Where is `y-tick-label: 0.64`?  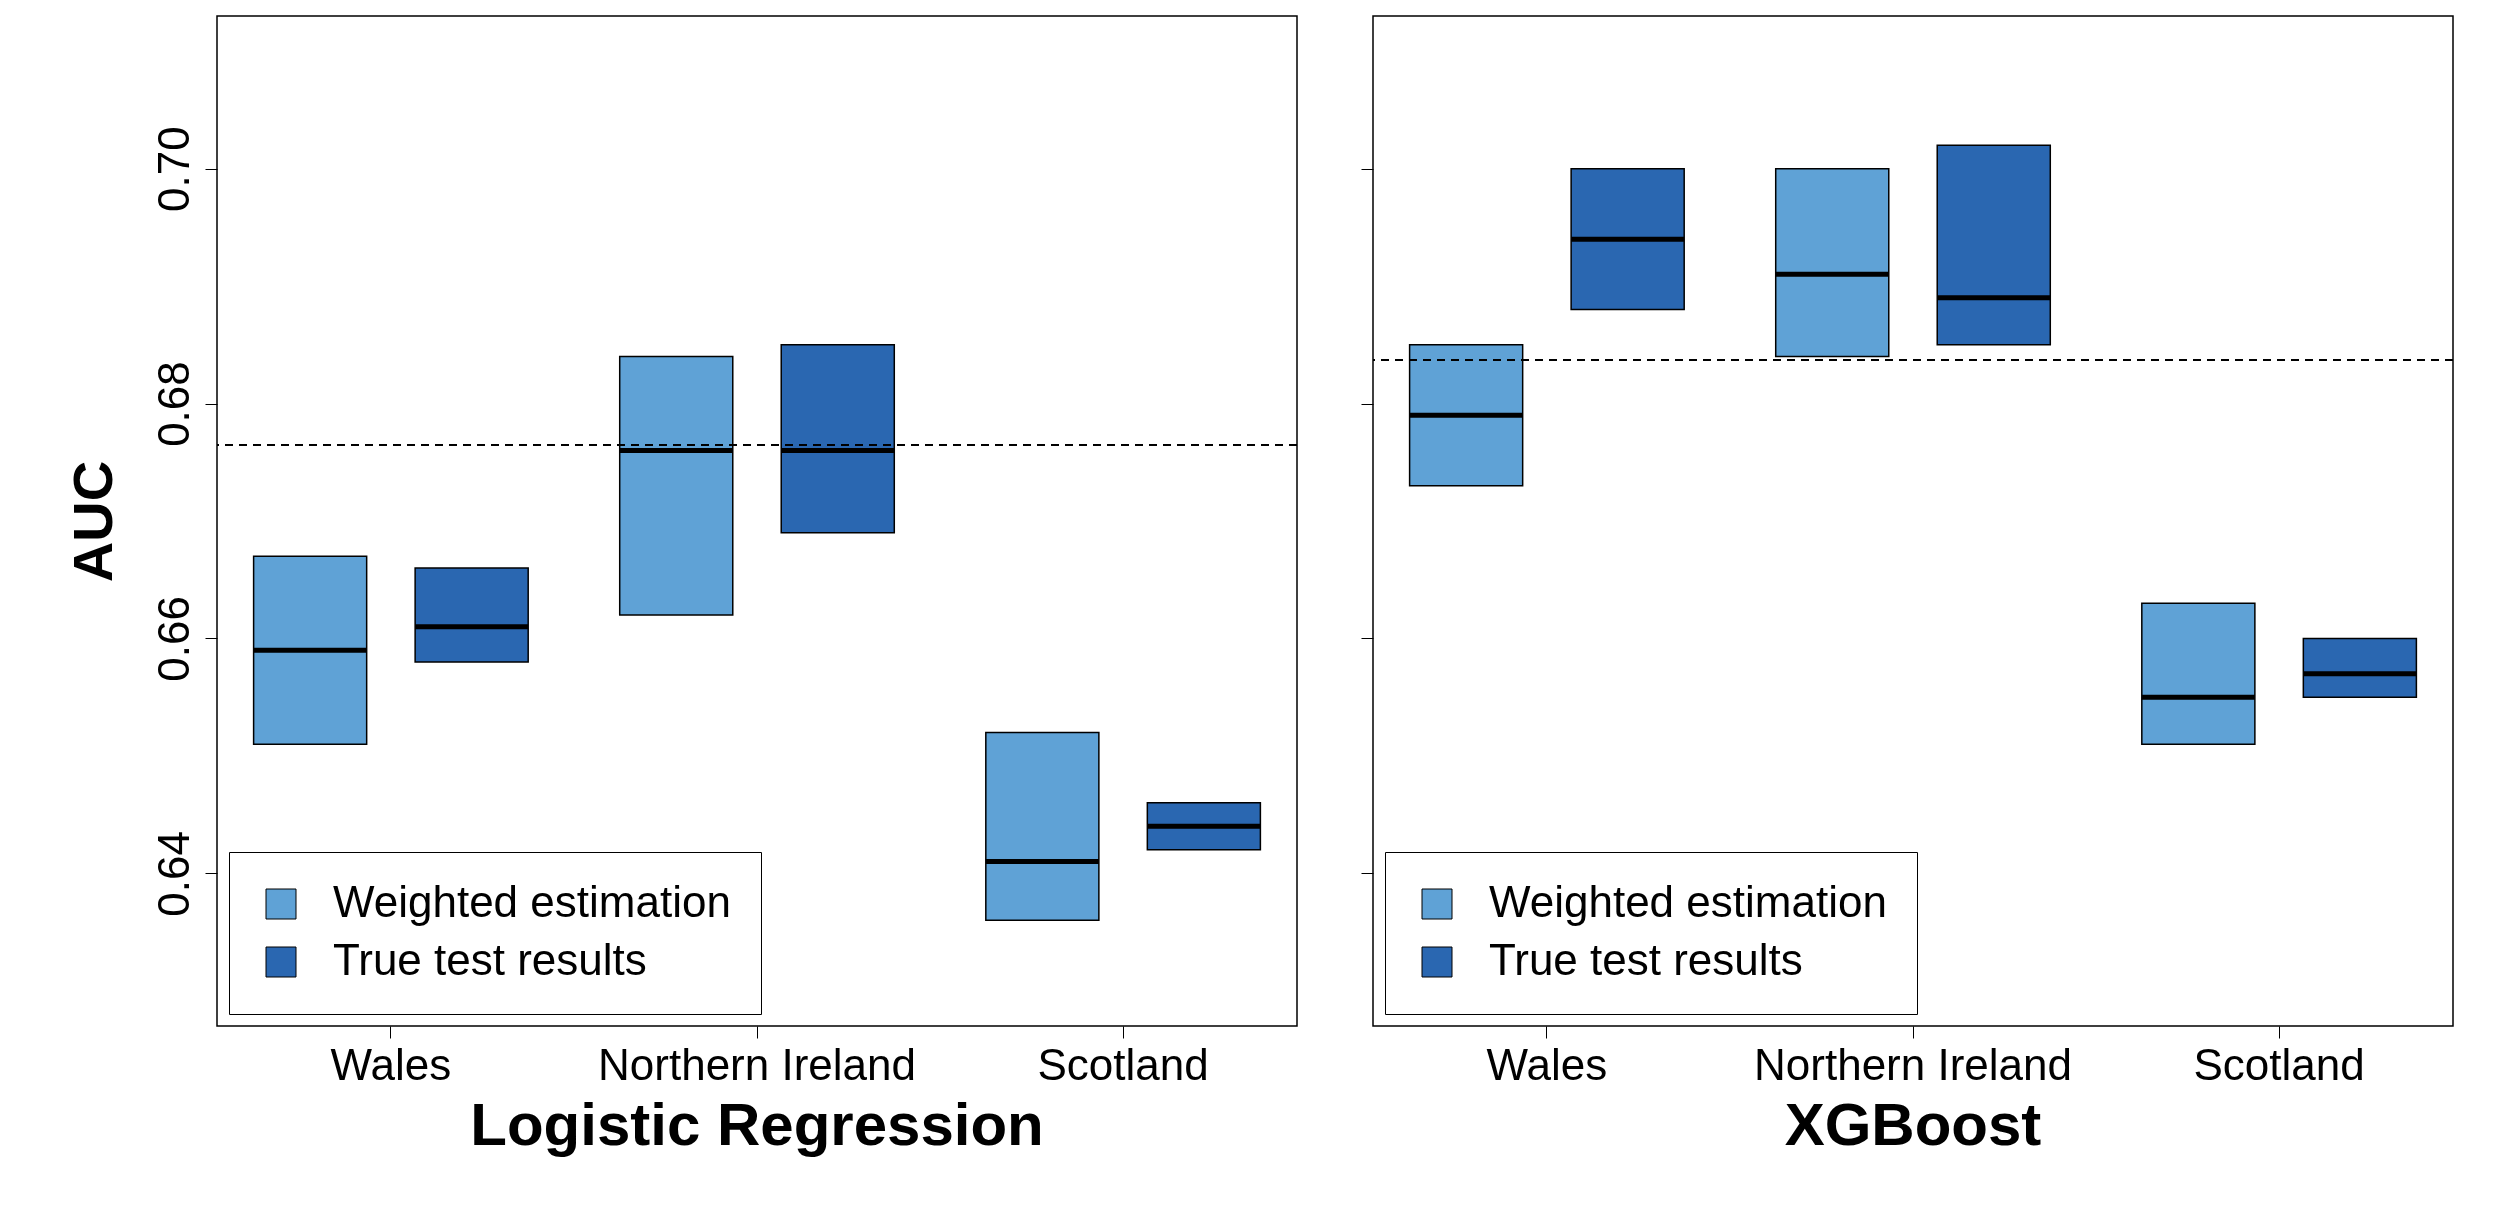 y-tick-label: 0.64 is located at coordinates (173, 874).